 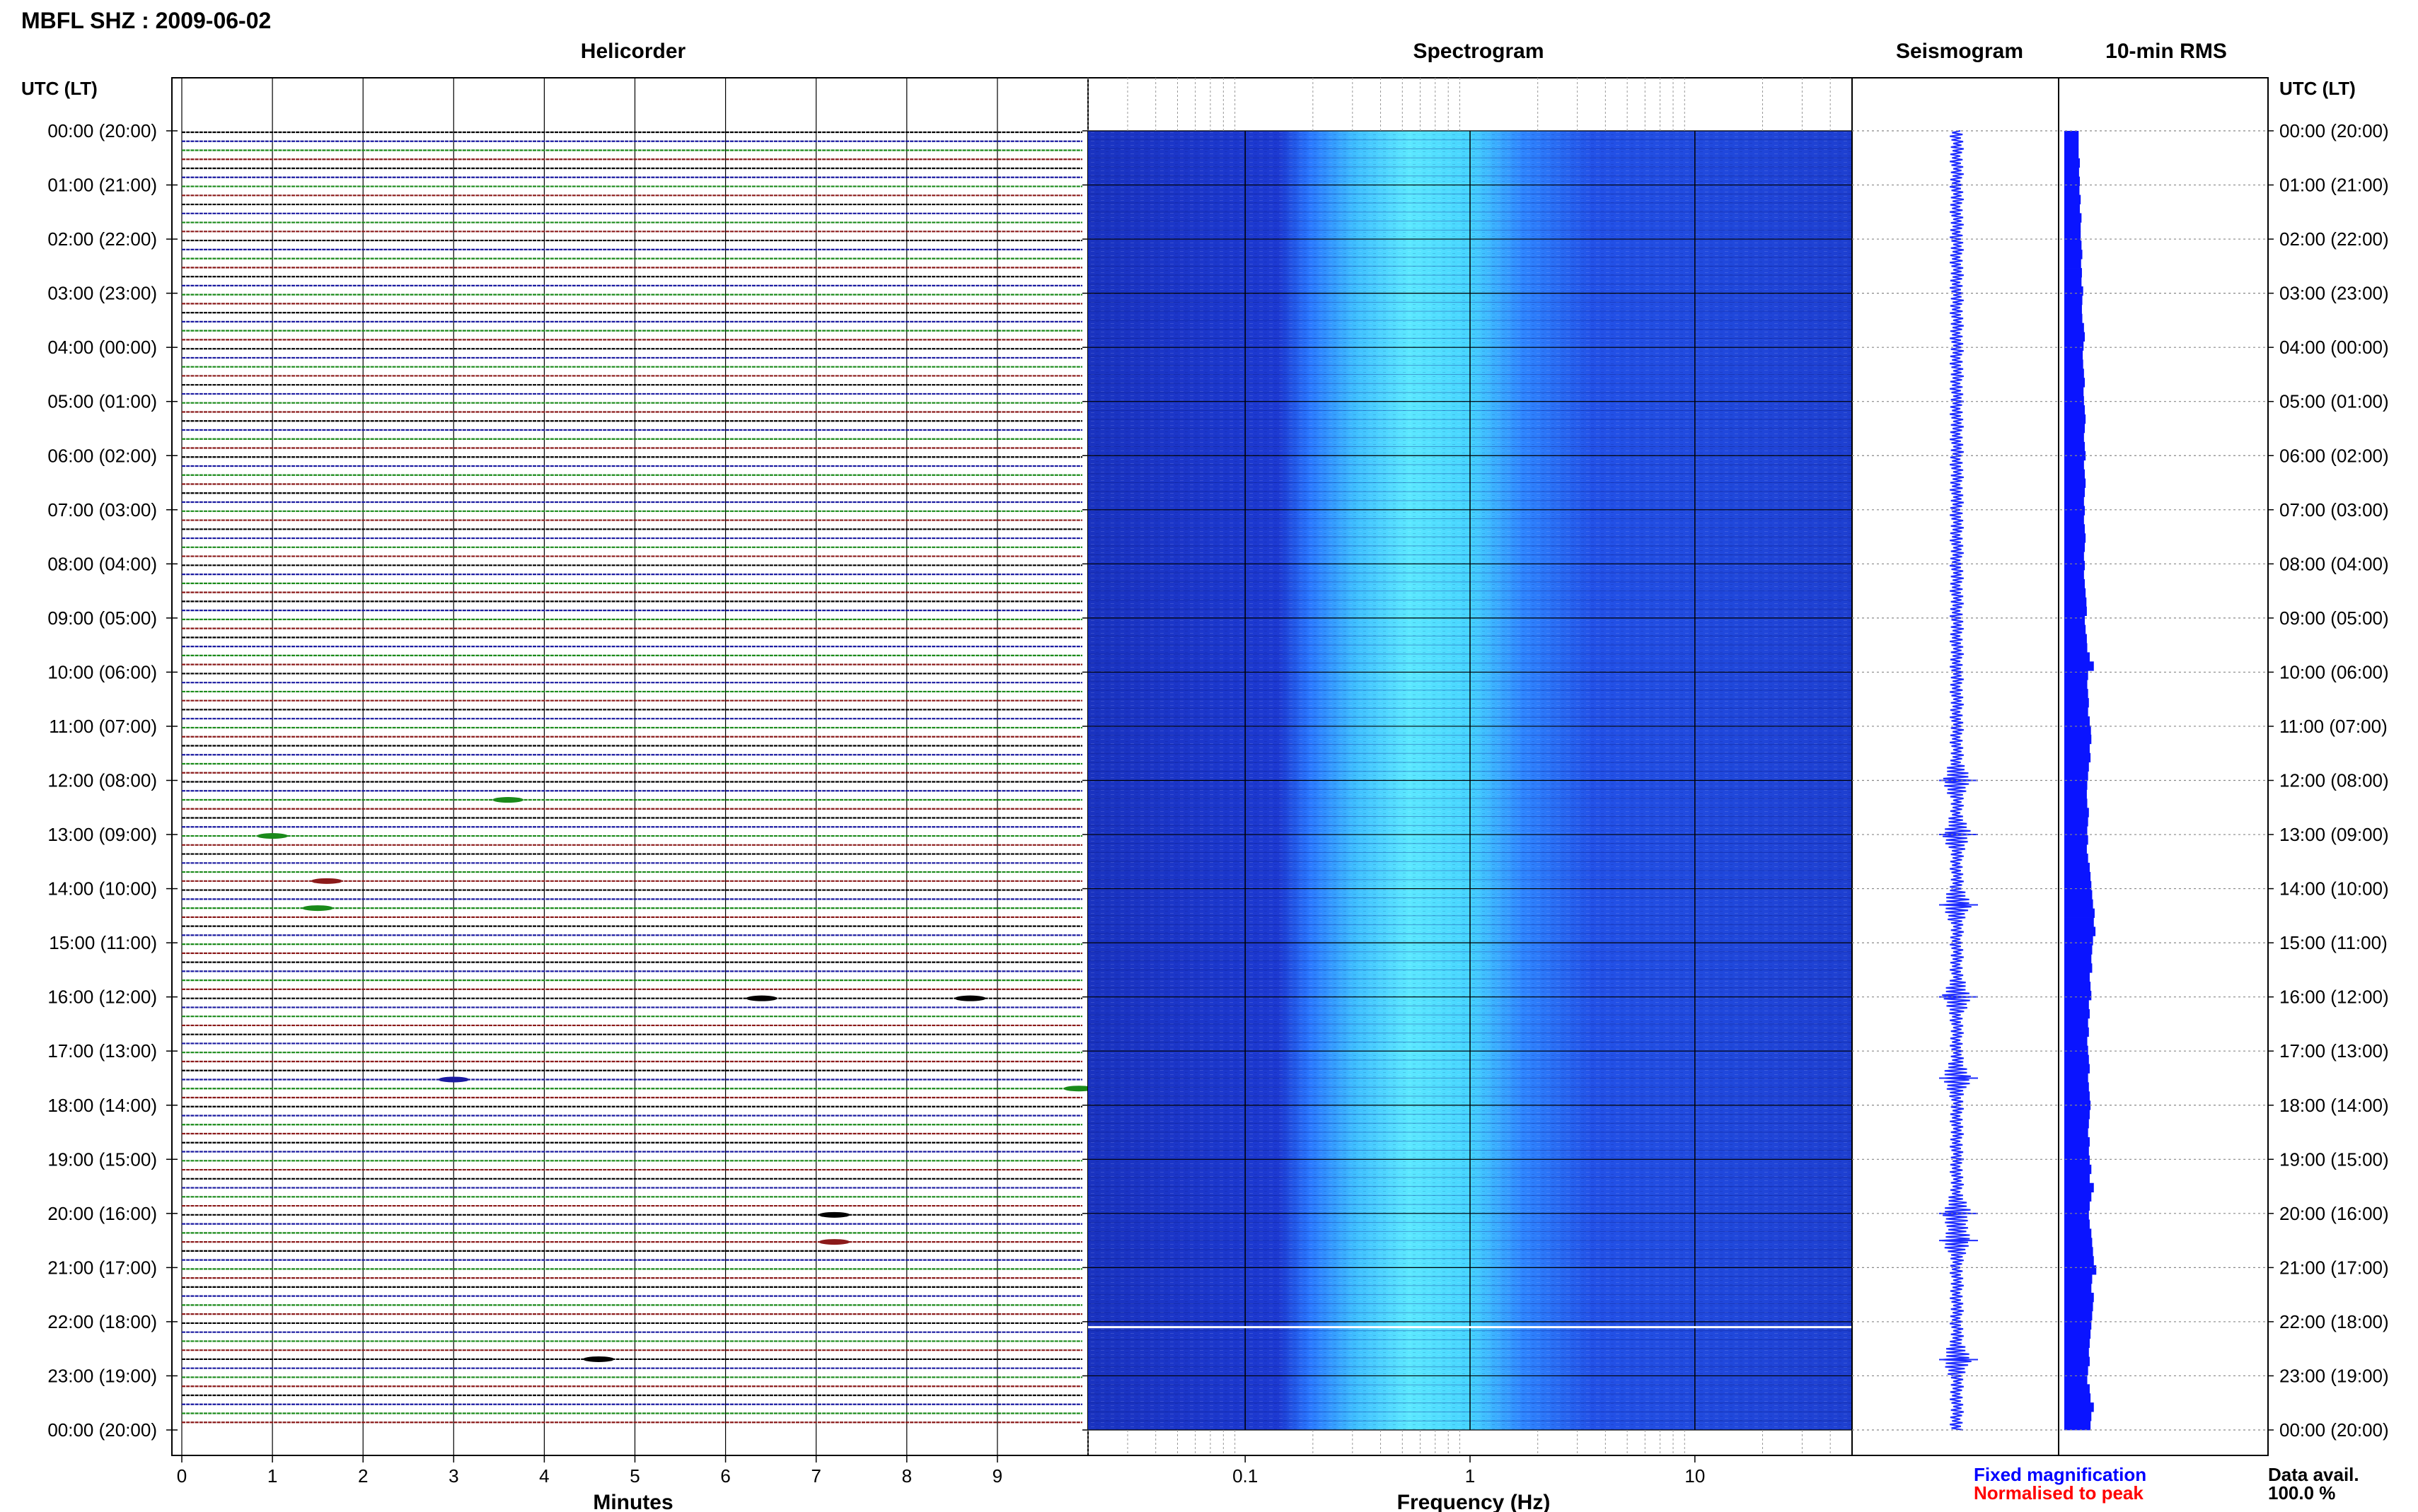 I want to click on minutes-axis-label: Minutes, so click(x=633, y=1501).